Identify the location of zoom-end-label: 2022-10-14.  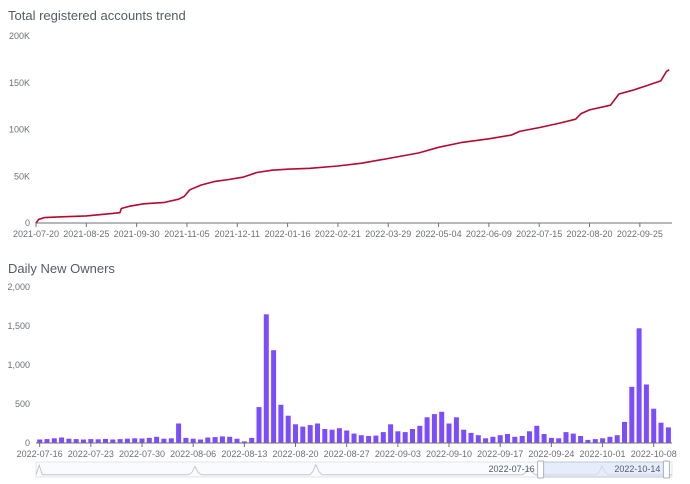
(637, 469).